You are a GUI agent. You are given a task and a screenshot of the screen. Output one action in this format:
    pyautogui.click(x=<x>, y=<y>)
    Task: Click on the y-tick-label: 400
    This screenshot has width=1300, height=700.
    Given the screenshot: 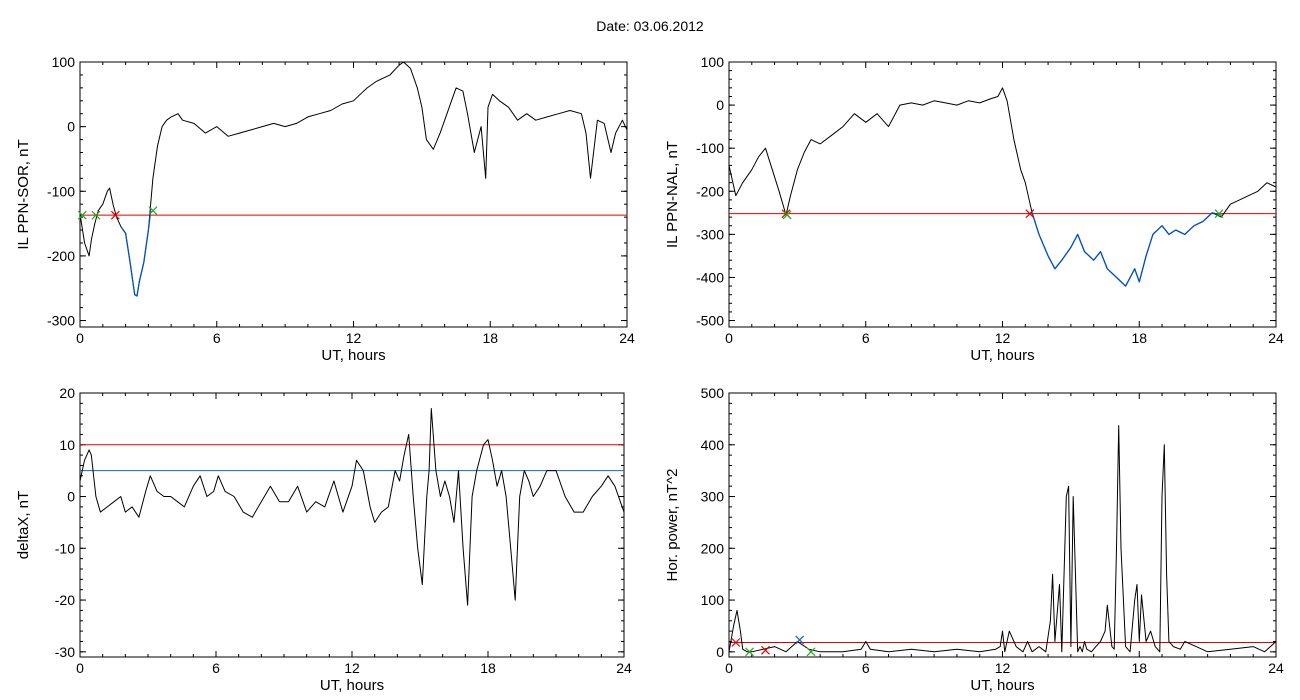 What is the action you would take?
    pyautogui.click(x=713, y=445)
    